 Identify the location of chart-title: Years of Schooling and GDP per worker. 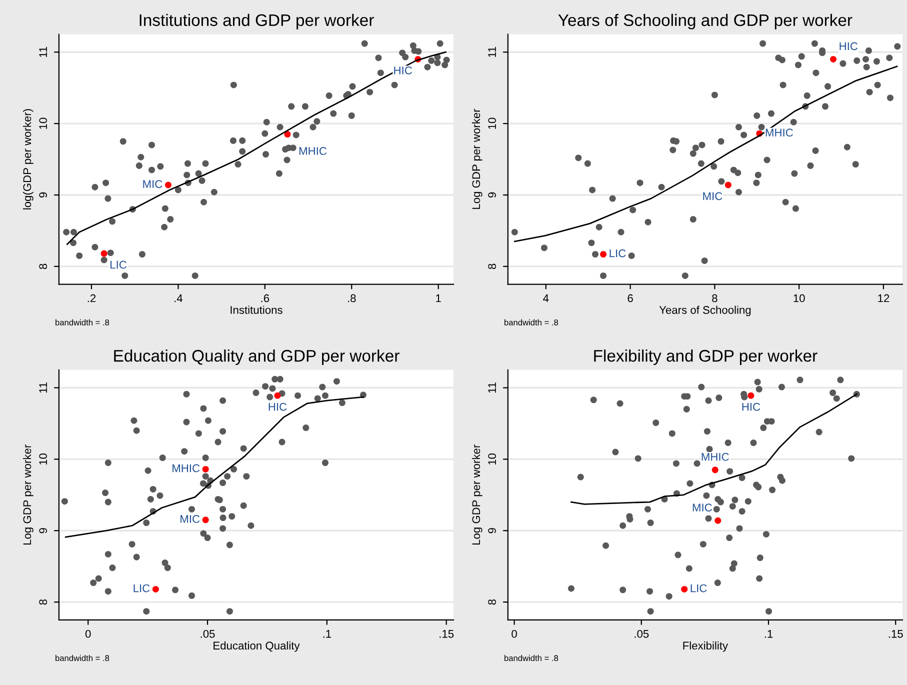
(705, 22).